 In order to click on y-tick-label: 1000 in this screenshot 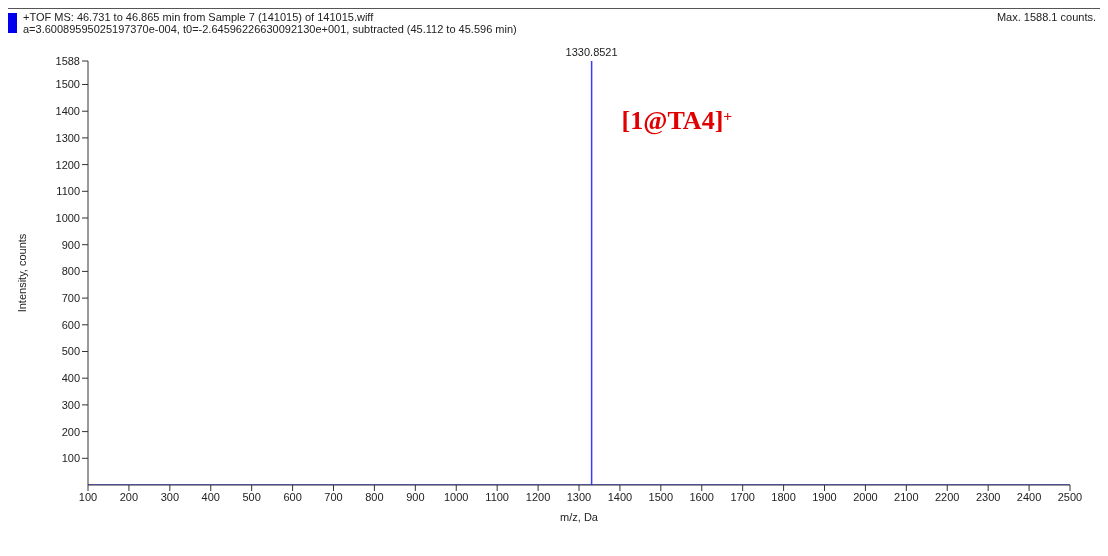, I will do `click(67, 217)`.